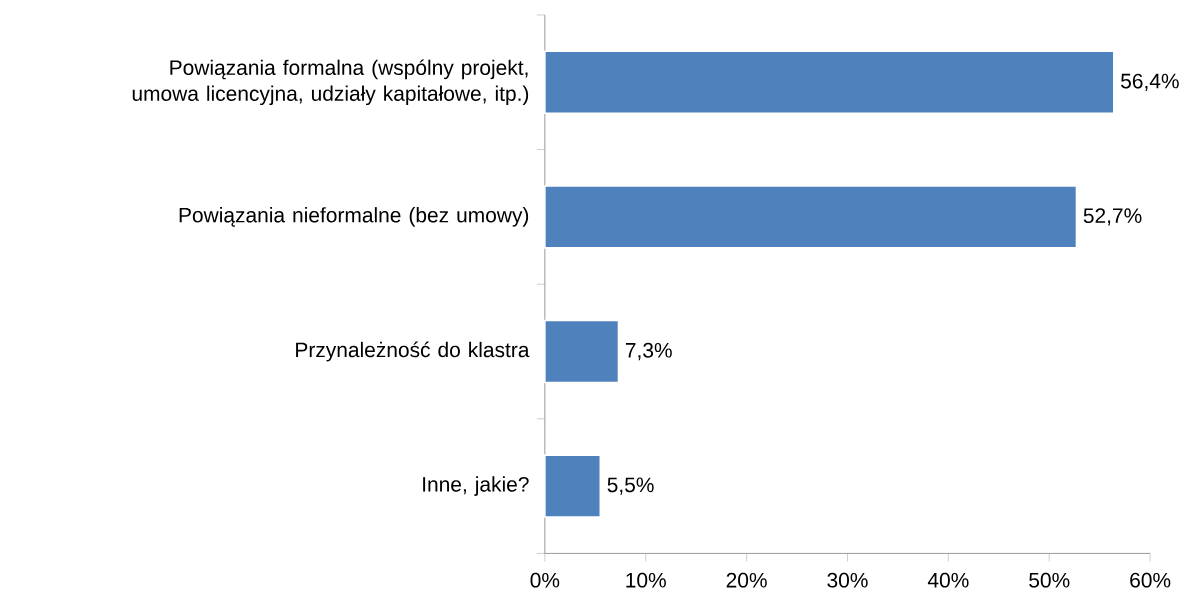  What do you see at coordinates (545, 580) in the screenshot?
I see `x-tick-label: 0%` at bounding box center [545, 580].